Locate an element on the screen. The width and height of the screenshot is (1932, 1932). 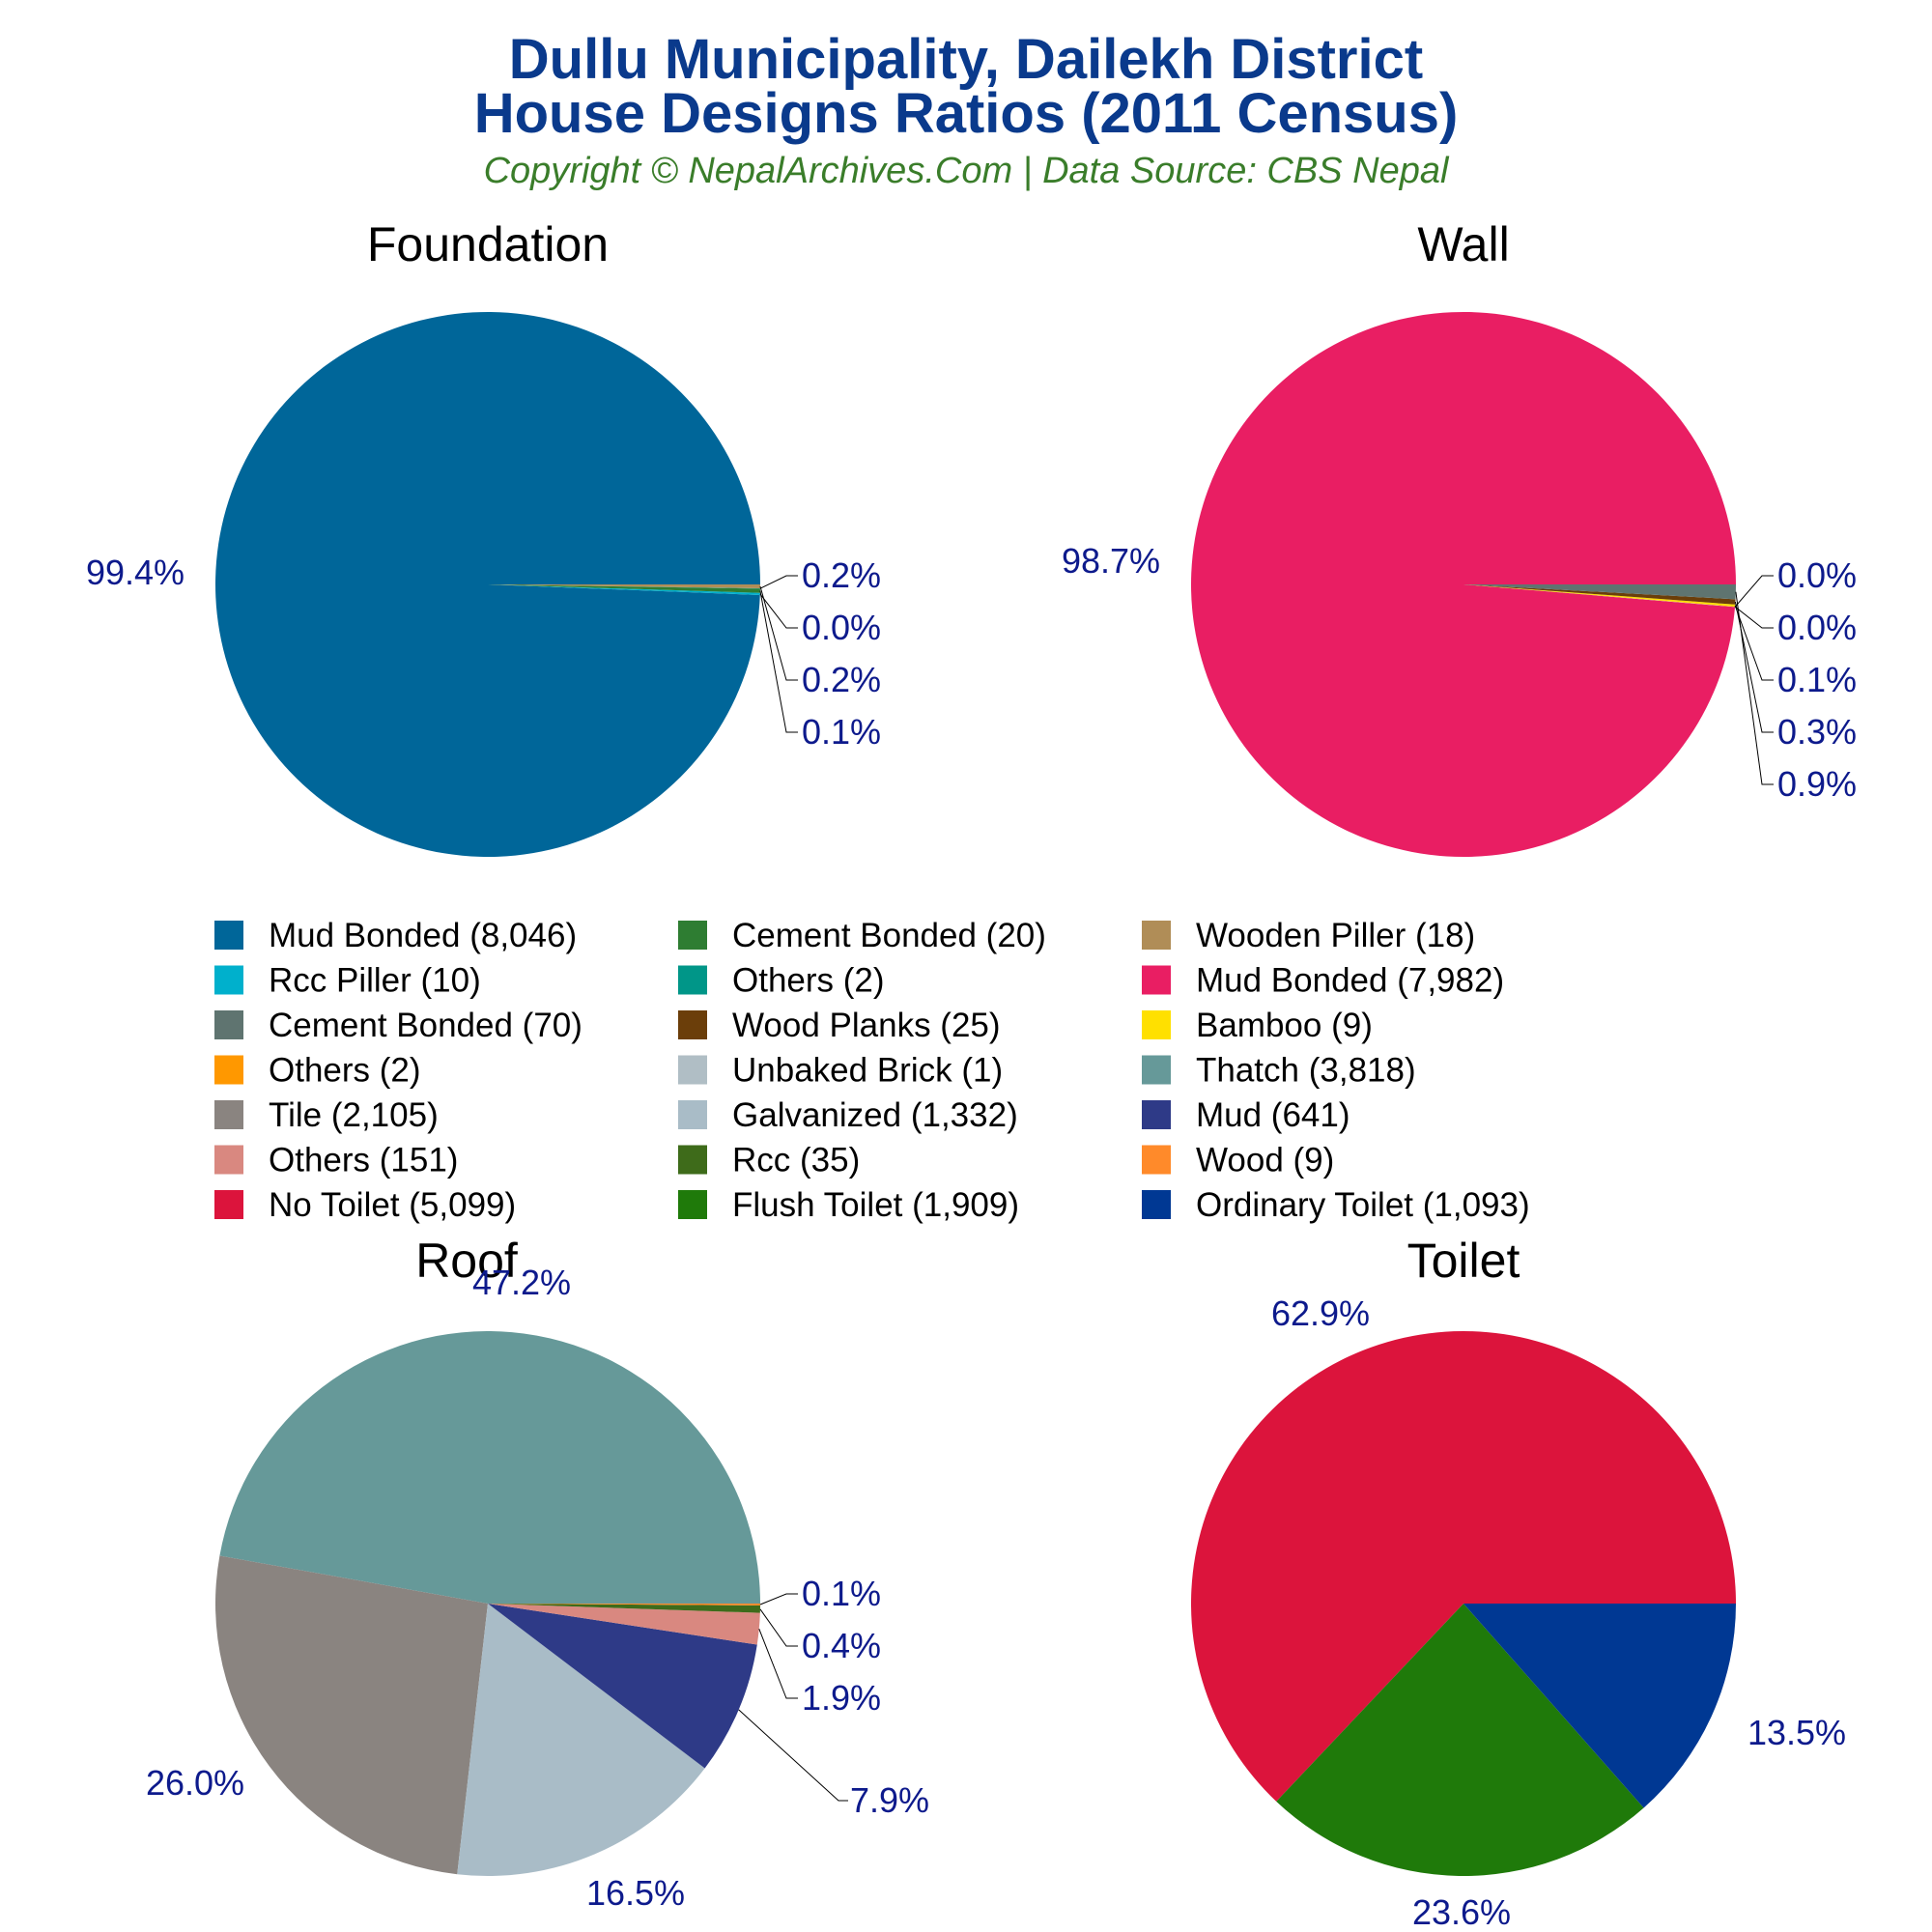
pie-pct-label-roof-2: 16.5% is located at coordinates (635, 1893).